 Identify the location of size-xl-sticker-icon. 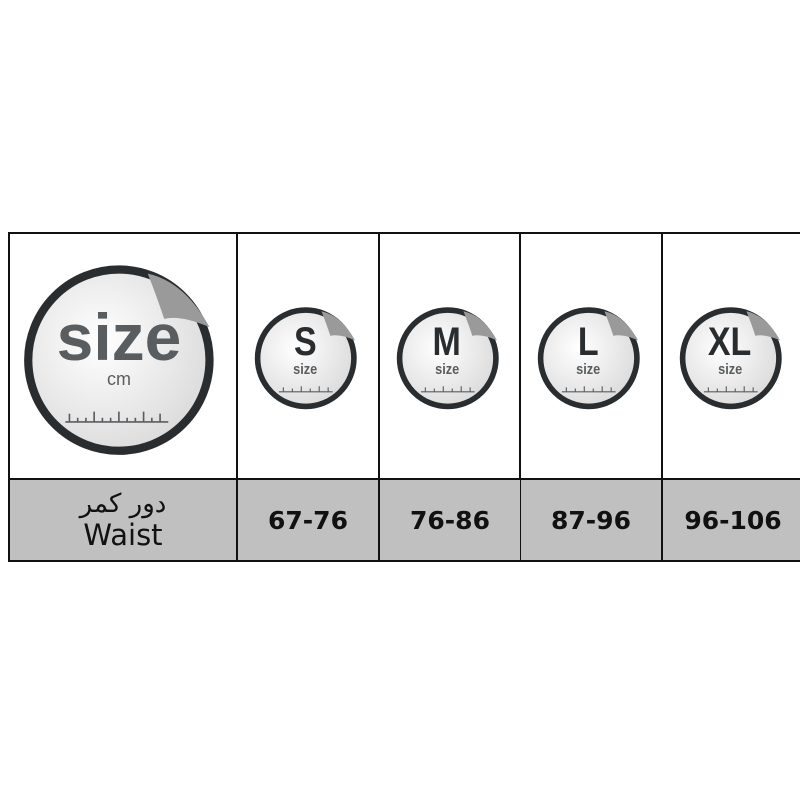
(730, 358).